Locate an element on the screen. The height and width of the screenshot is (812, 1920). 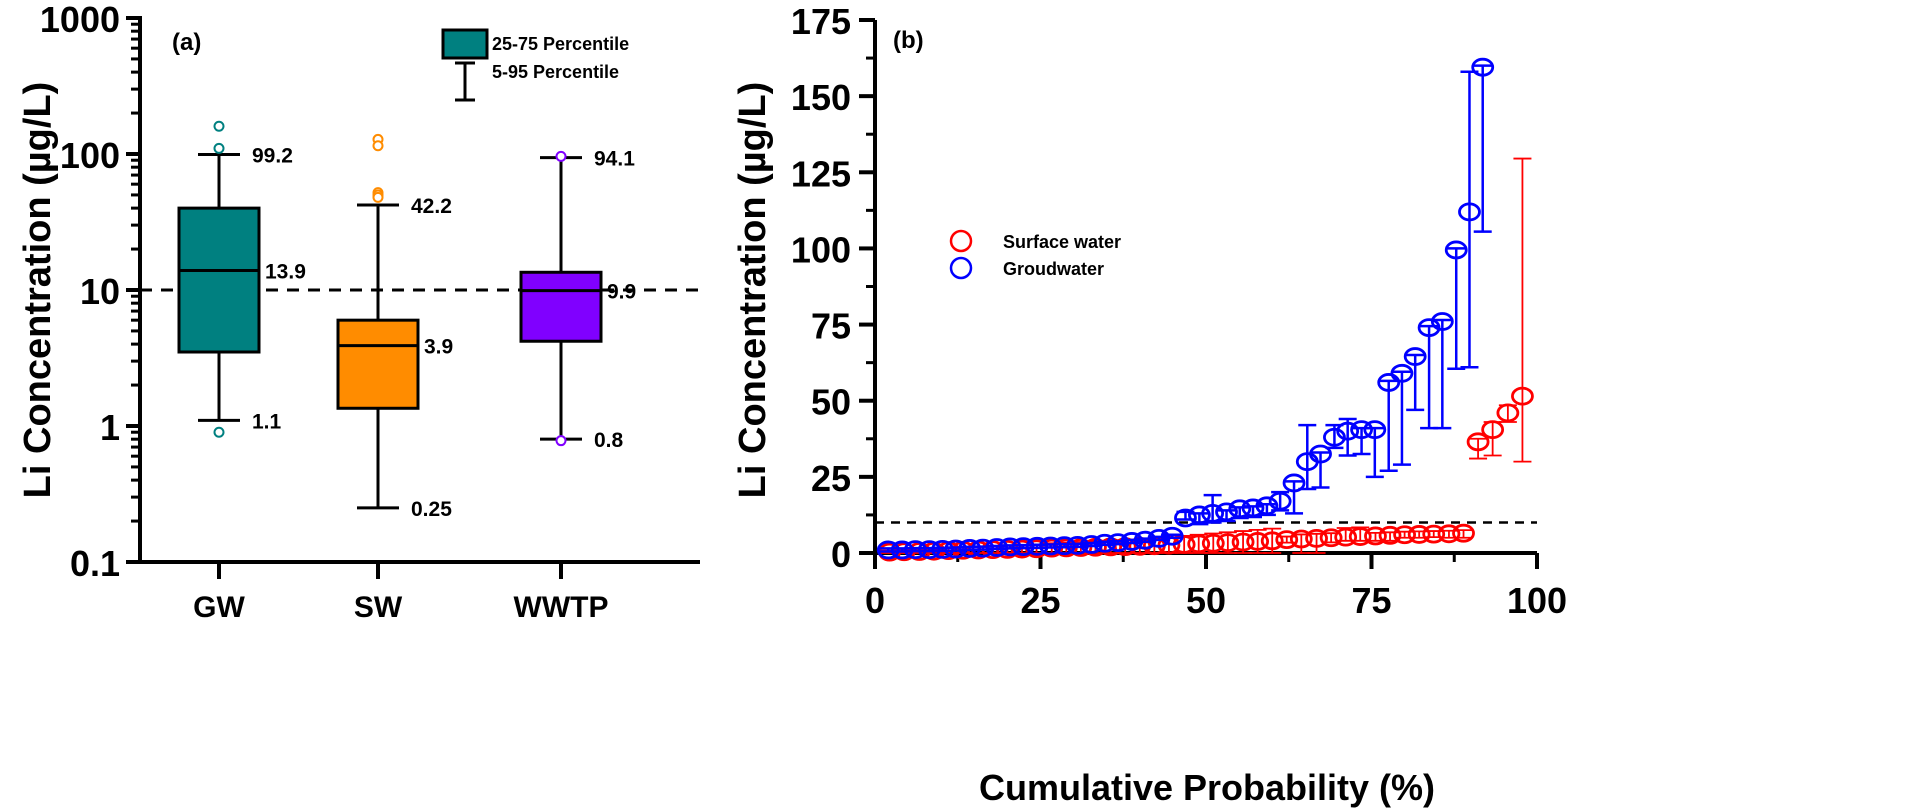
y-tick-label: 1000 is located at coordinates (80, 20).